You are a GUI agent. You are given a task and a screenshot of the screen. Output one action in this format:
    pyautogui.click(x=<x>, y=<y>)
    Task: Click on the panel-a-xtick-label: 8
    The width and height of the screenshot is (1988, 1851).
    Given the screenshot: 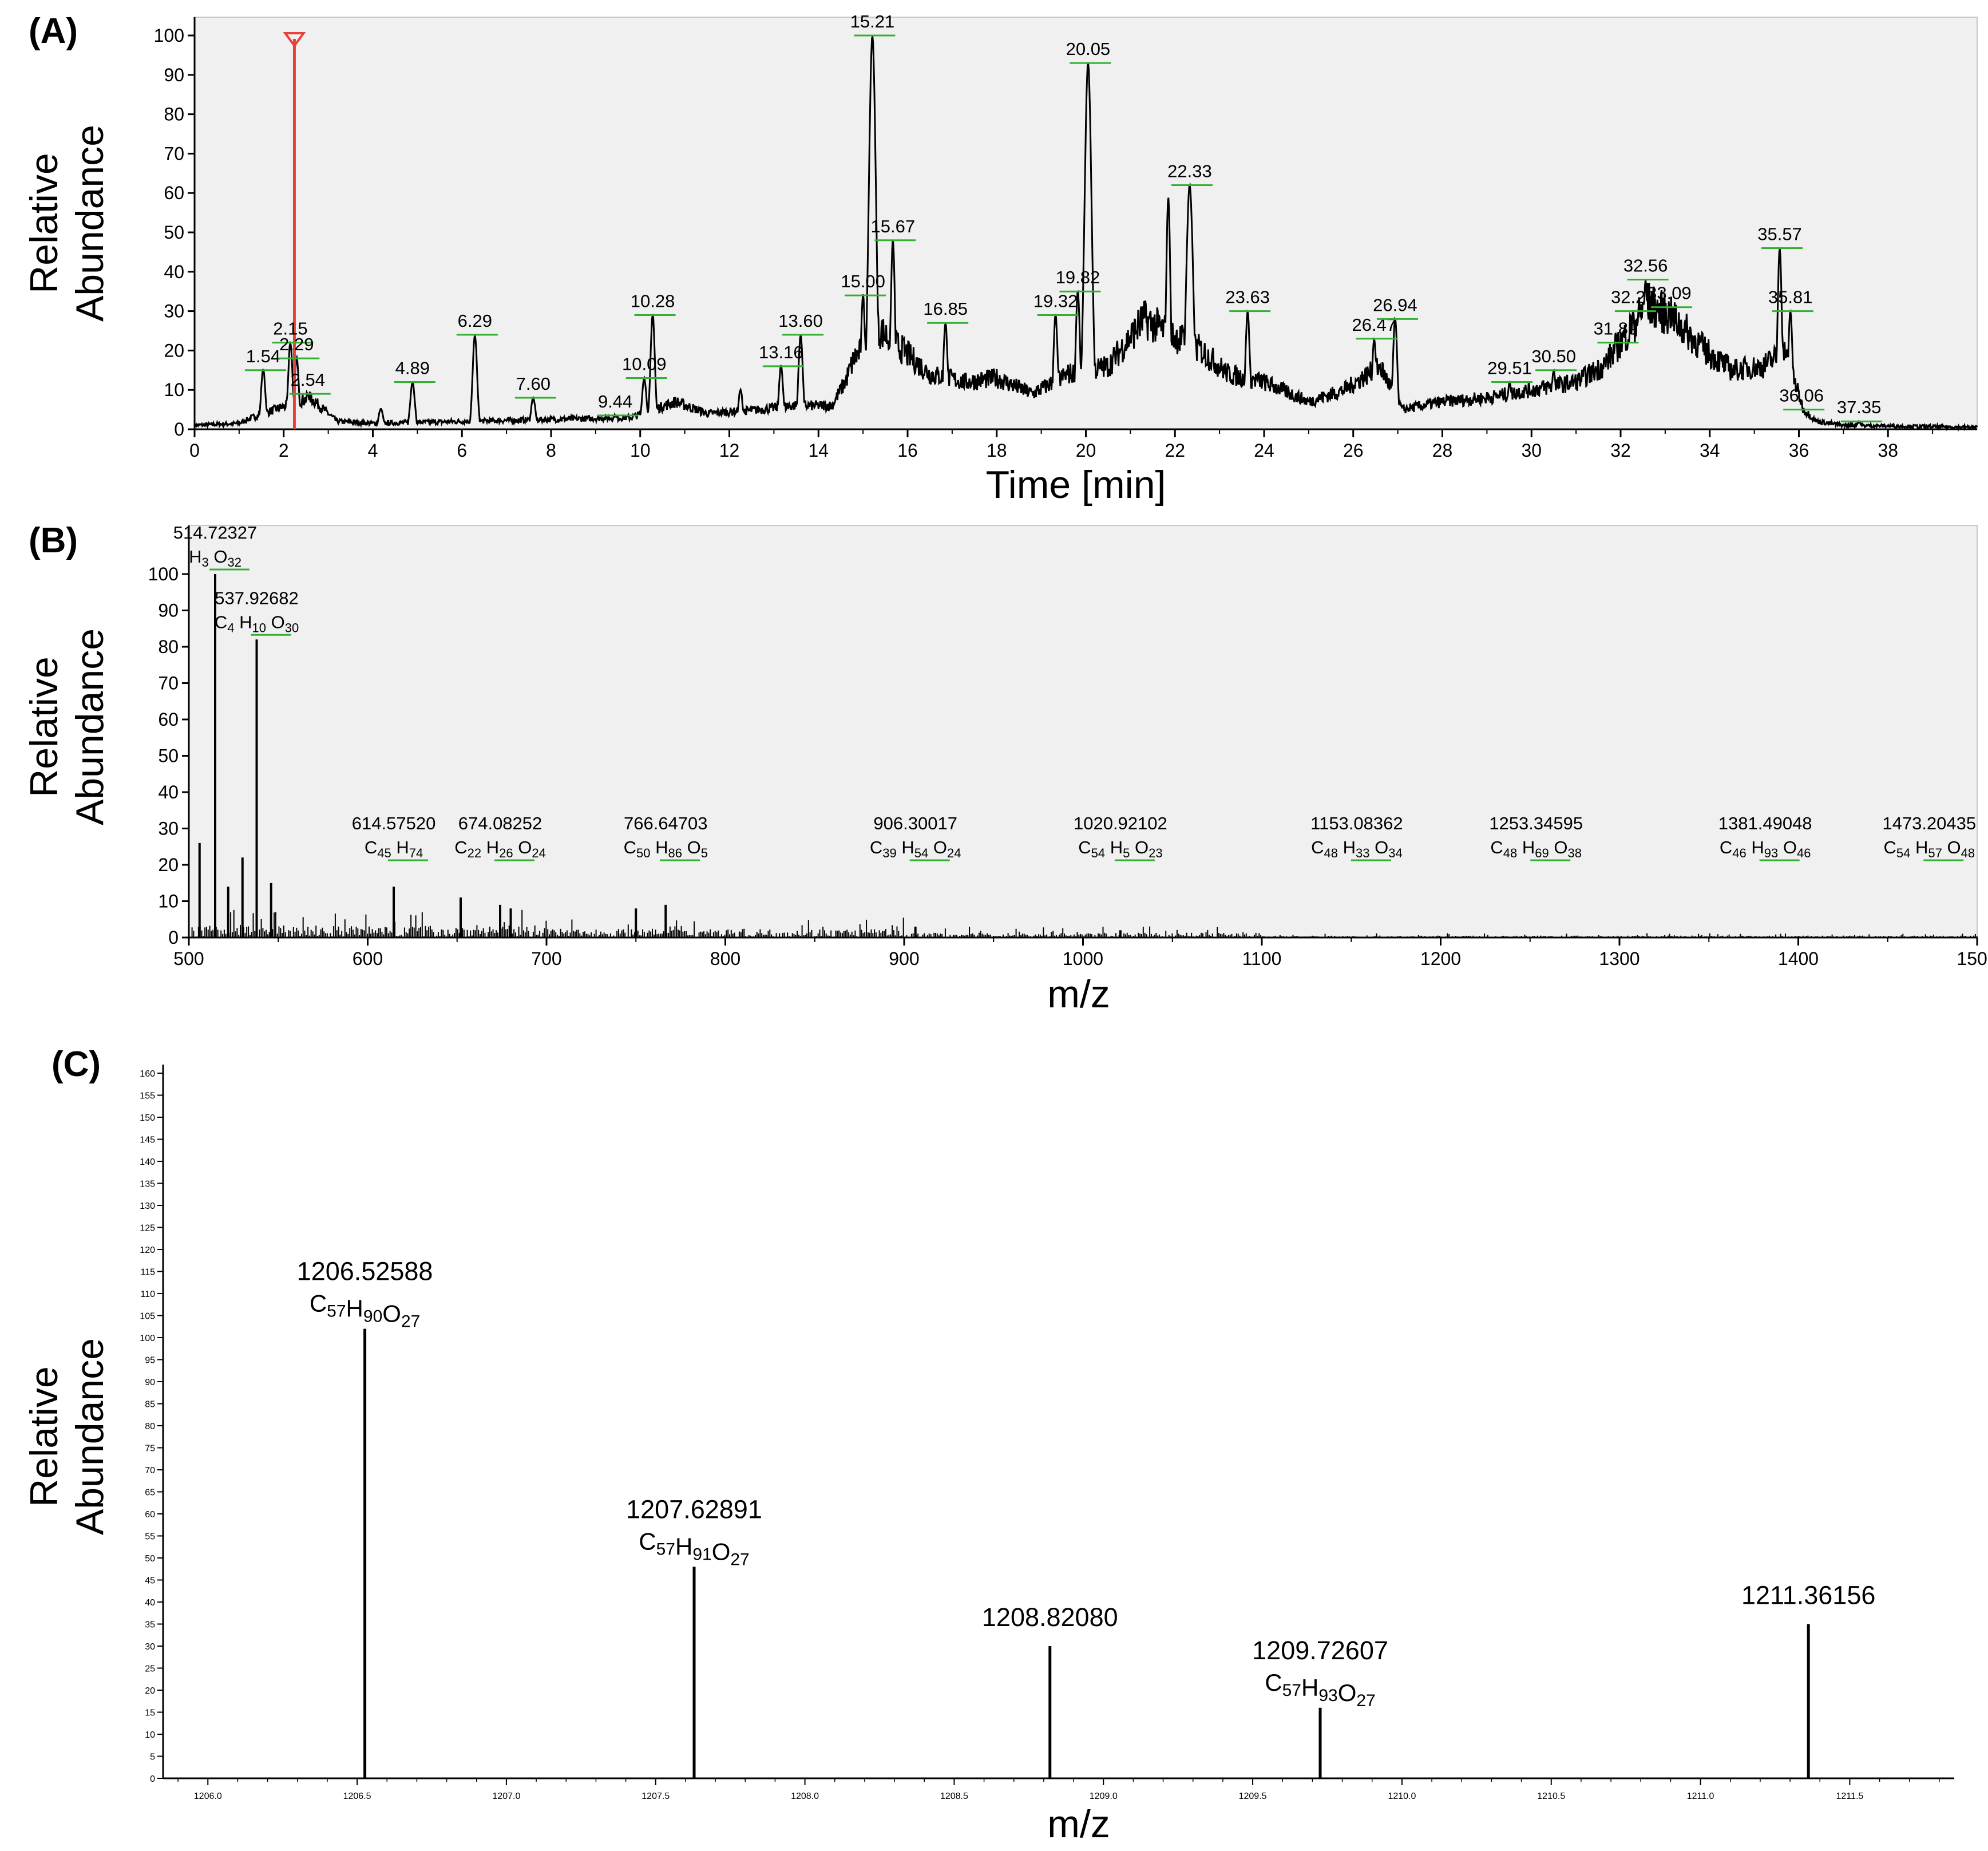 What is the action you would take?
    pyautogui.click(x=551, y=451)
    